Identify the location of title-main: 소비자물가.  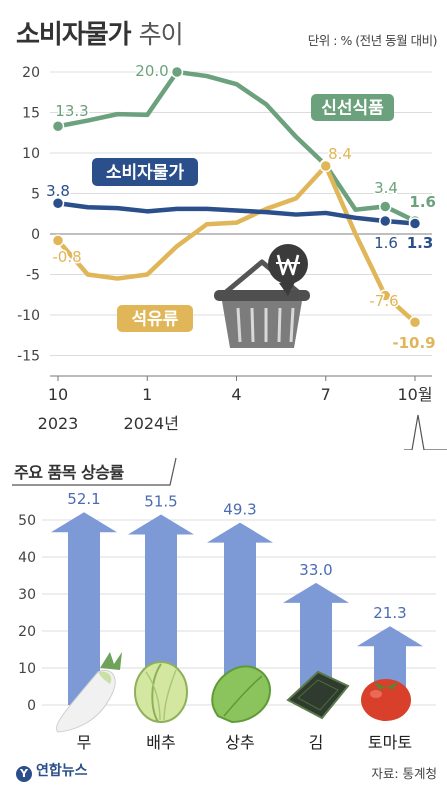
(74, 35).